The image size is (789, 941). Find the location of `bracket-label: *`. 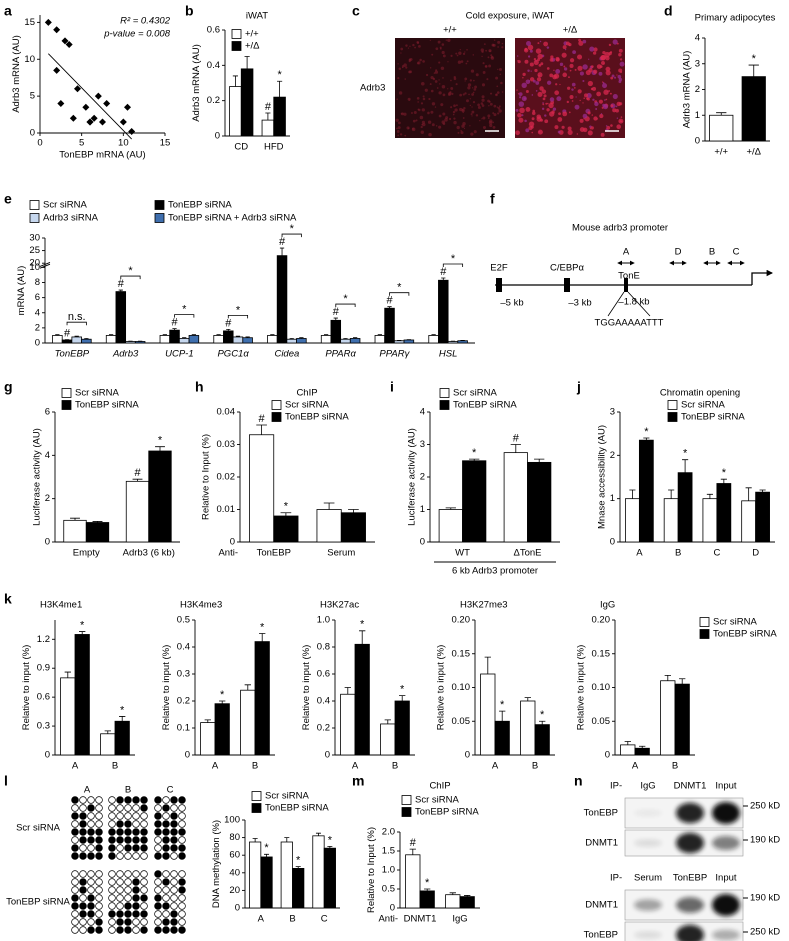

bracket-label: * is located at coordinates (345, 299).